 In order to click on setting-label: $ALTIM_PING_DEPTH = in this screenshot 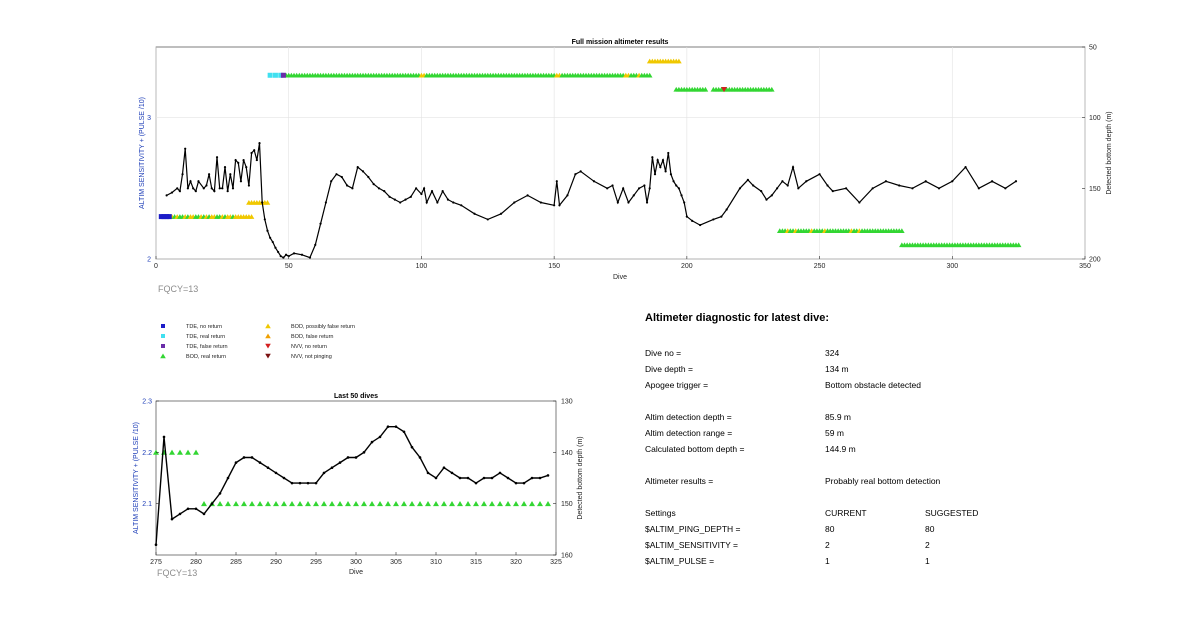, I will do `click(693, 529)`.